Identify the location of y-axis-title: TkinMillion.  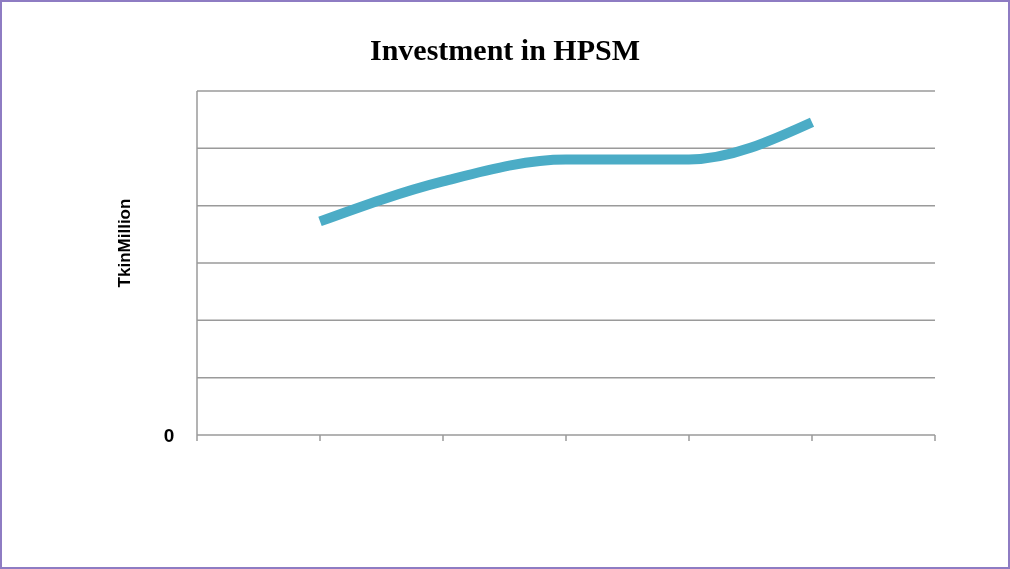
(124, 243).